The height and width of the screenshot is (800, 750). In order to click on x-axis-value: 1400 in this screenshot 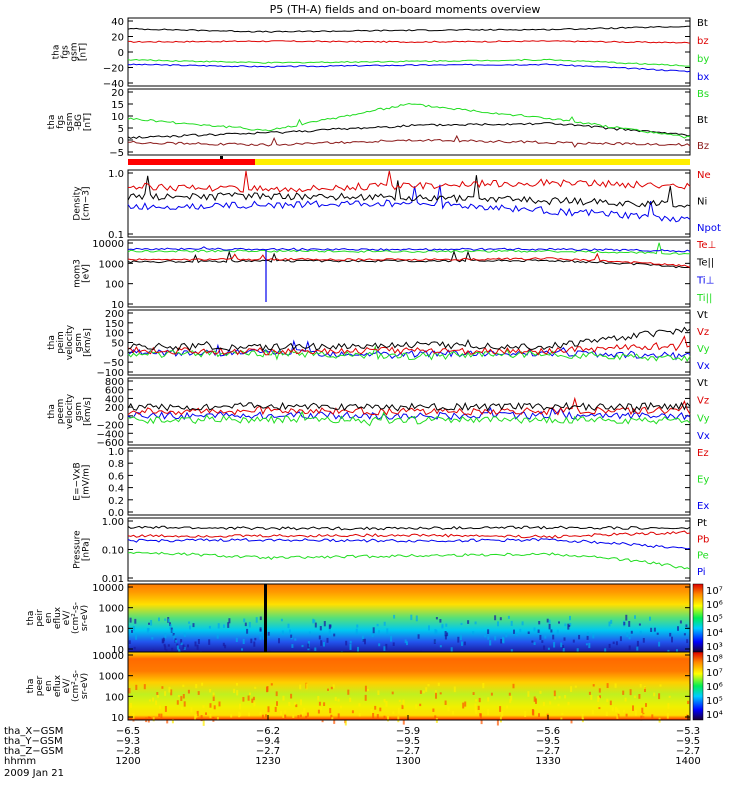, I will do `click(687, 761)`.